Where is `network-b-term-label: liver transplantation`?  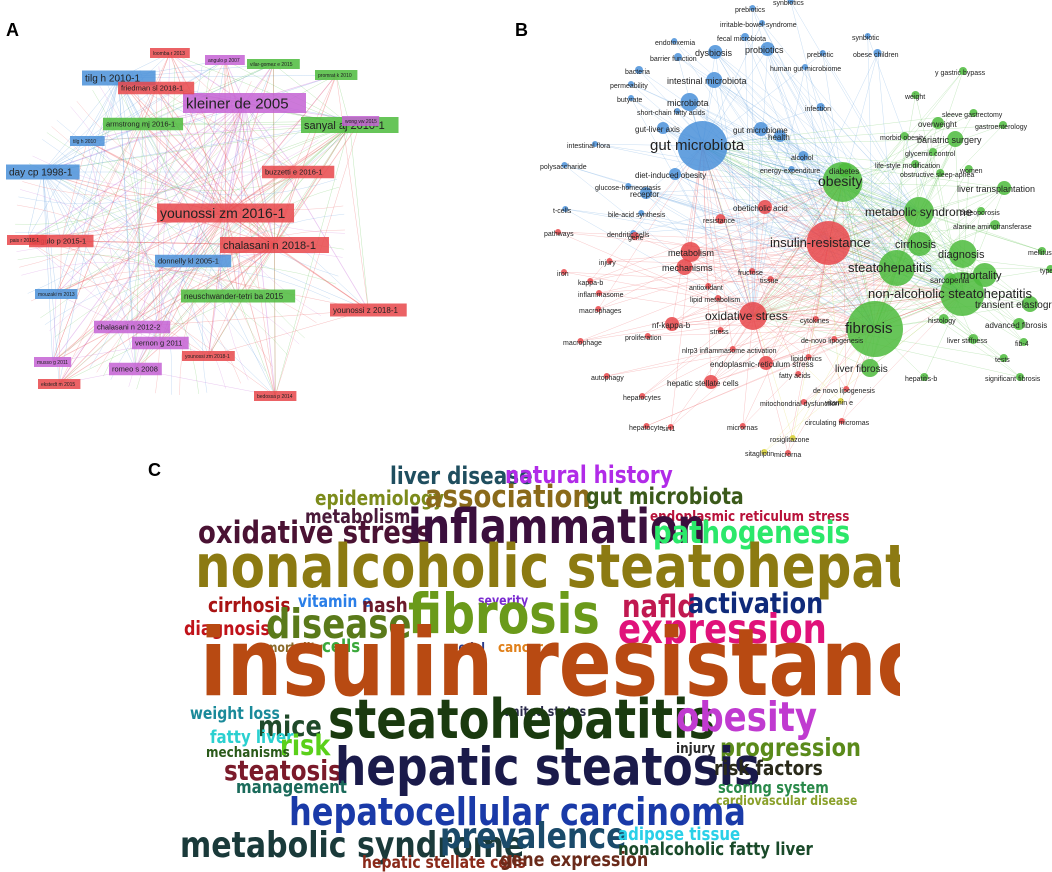 network-b-term-label: liver transplantation is located at coordinates (996, 189).